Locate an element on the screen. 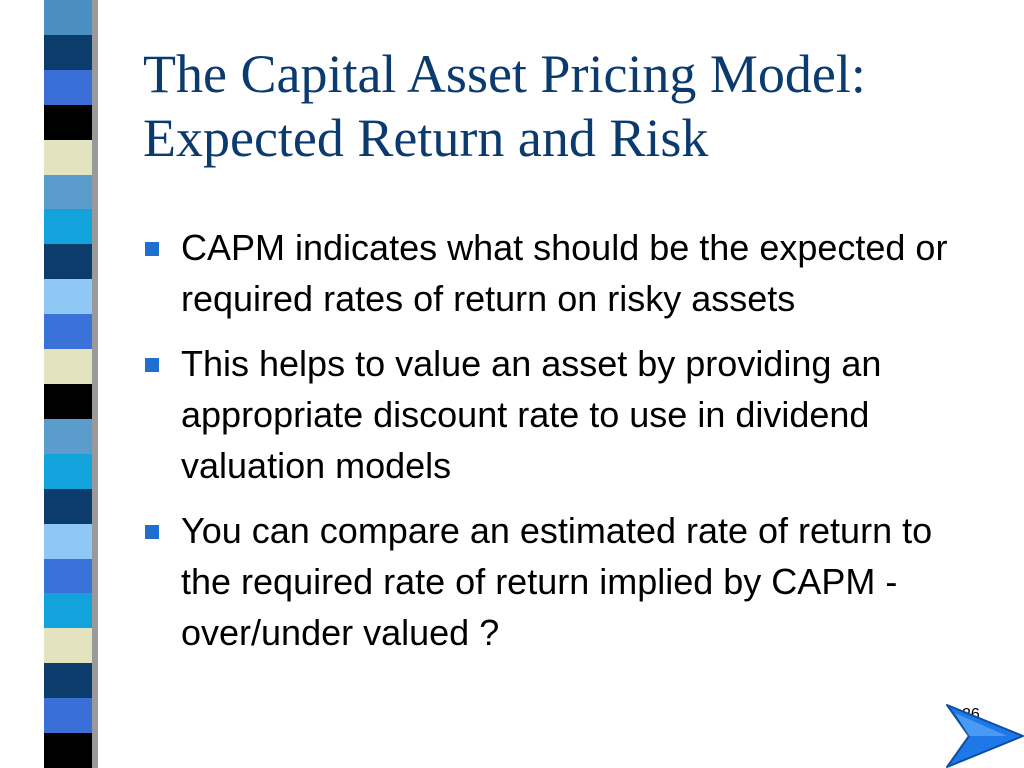  slide-title-line-1: The Capital Asset Pricing Model: is located at coordinates (504, 74).